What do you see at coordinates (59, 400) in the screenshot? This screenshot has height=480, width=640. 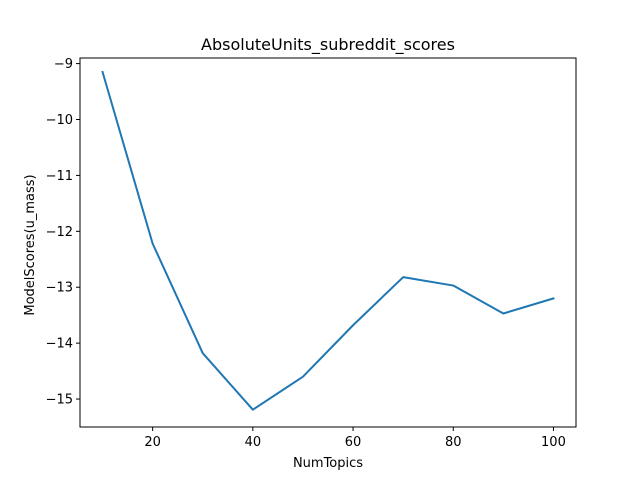 I see `y-tick-label: −15` at bounding box center [59, 400].